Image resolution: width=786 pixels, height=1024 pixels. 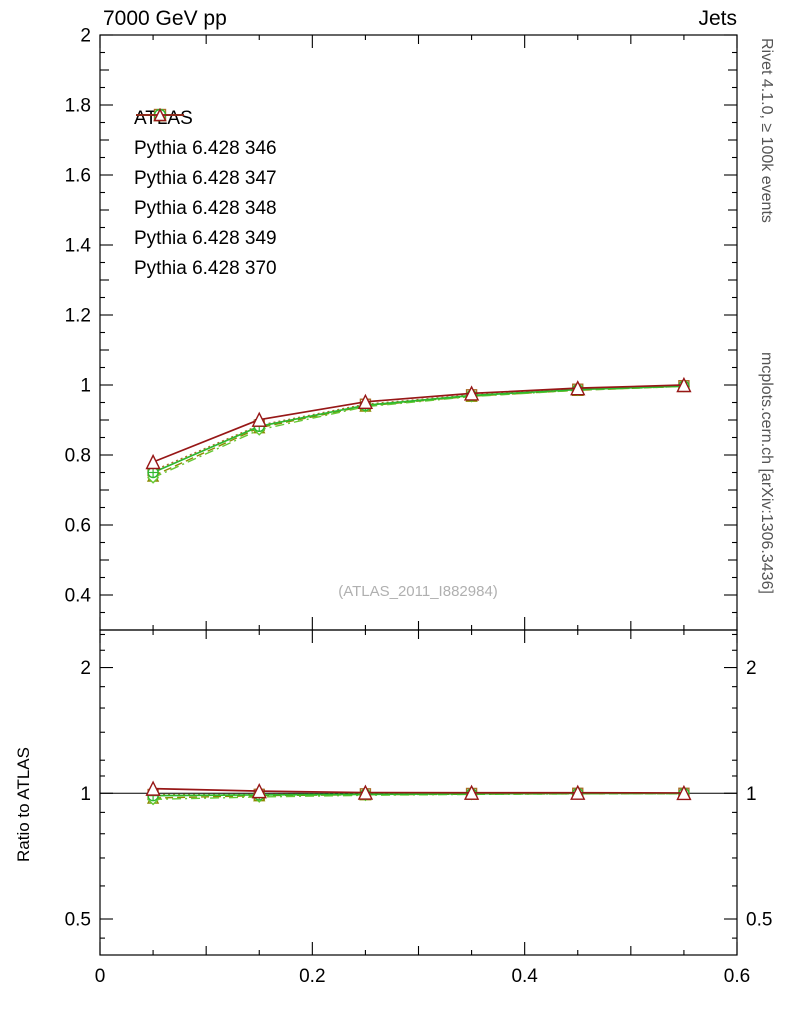 I want to click on legend-label: Pythia 6.428 348, so click(x=205, y=208).